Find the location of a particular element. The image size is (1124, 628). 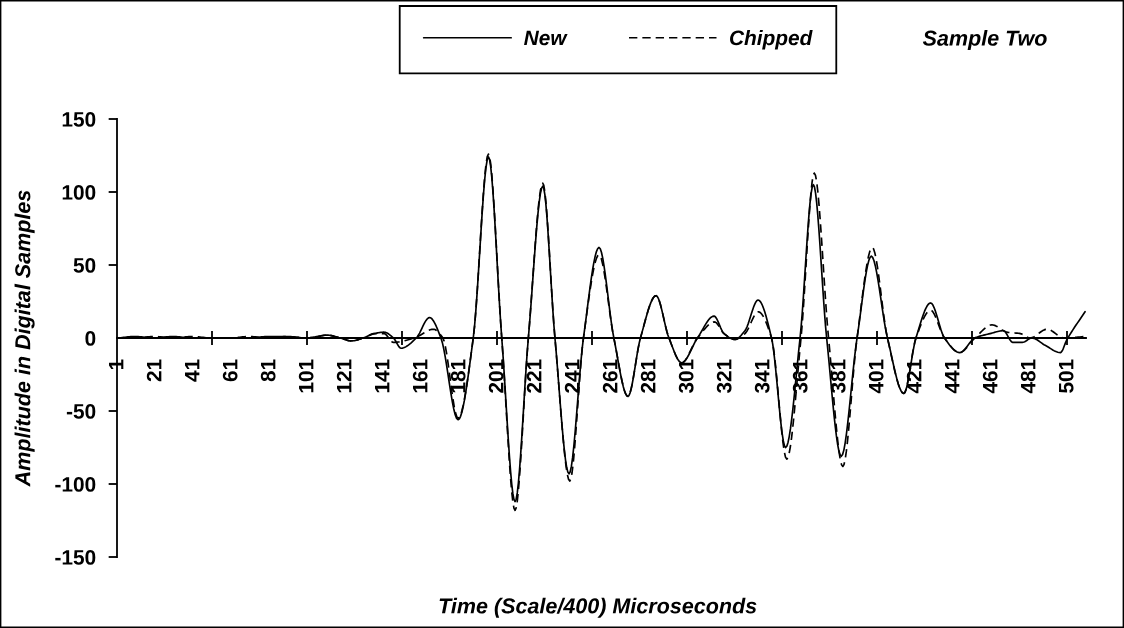

y-tick-label: 150 is located at coordinates (79, 119).